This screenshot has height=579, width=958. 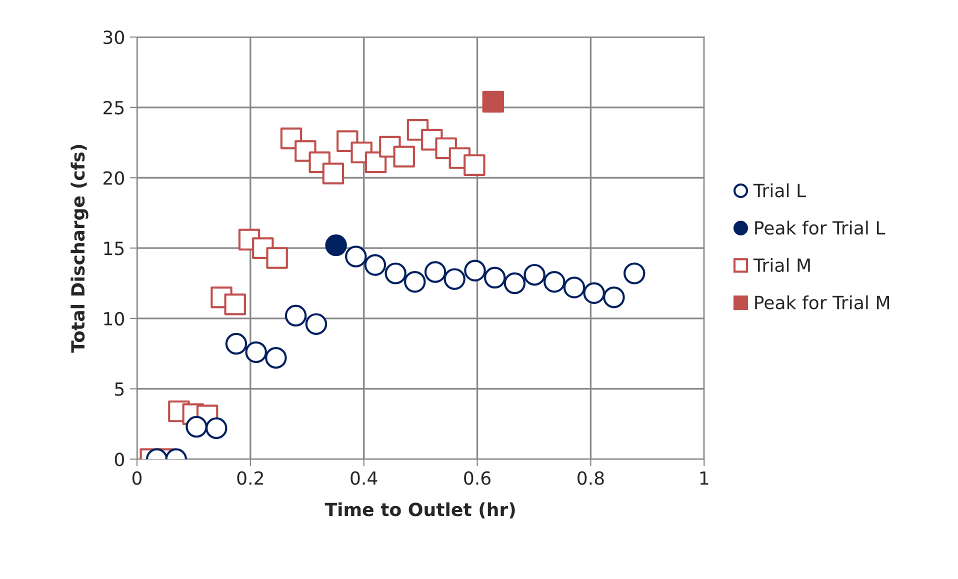 I want to click on x-tick-label: 0.4, so click(x=364, y=478).